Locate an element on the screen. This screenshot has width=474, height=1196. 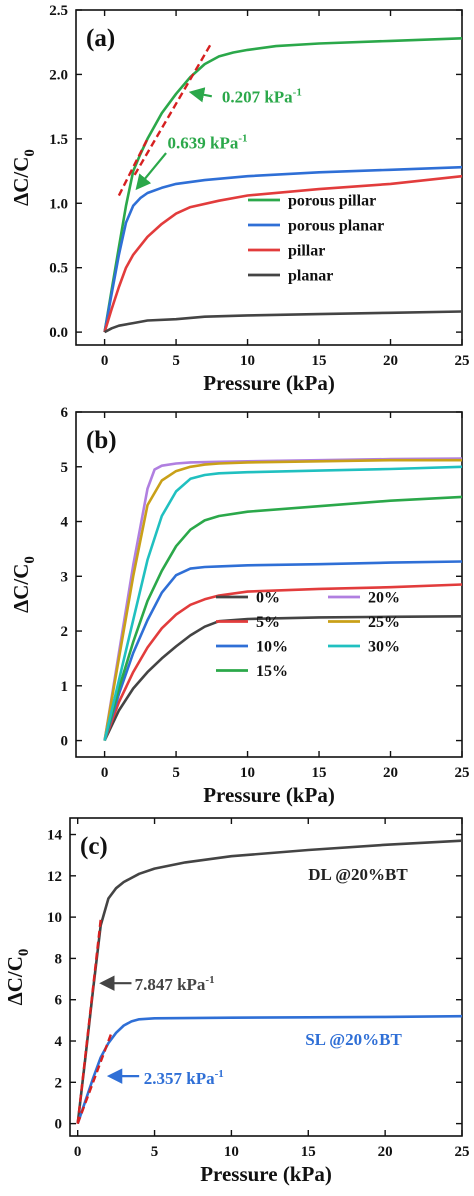
annotation-label: DL @20%BT is located at coordinates (358, 874).